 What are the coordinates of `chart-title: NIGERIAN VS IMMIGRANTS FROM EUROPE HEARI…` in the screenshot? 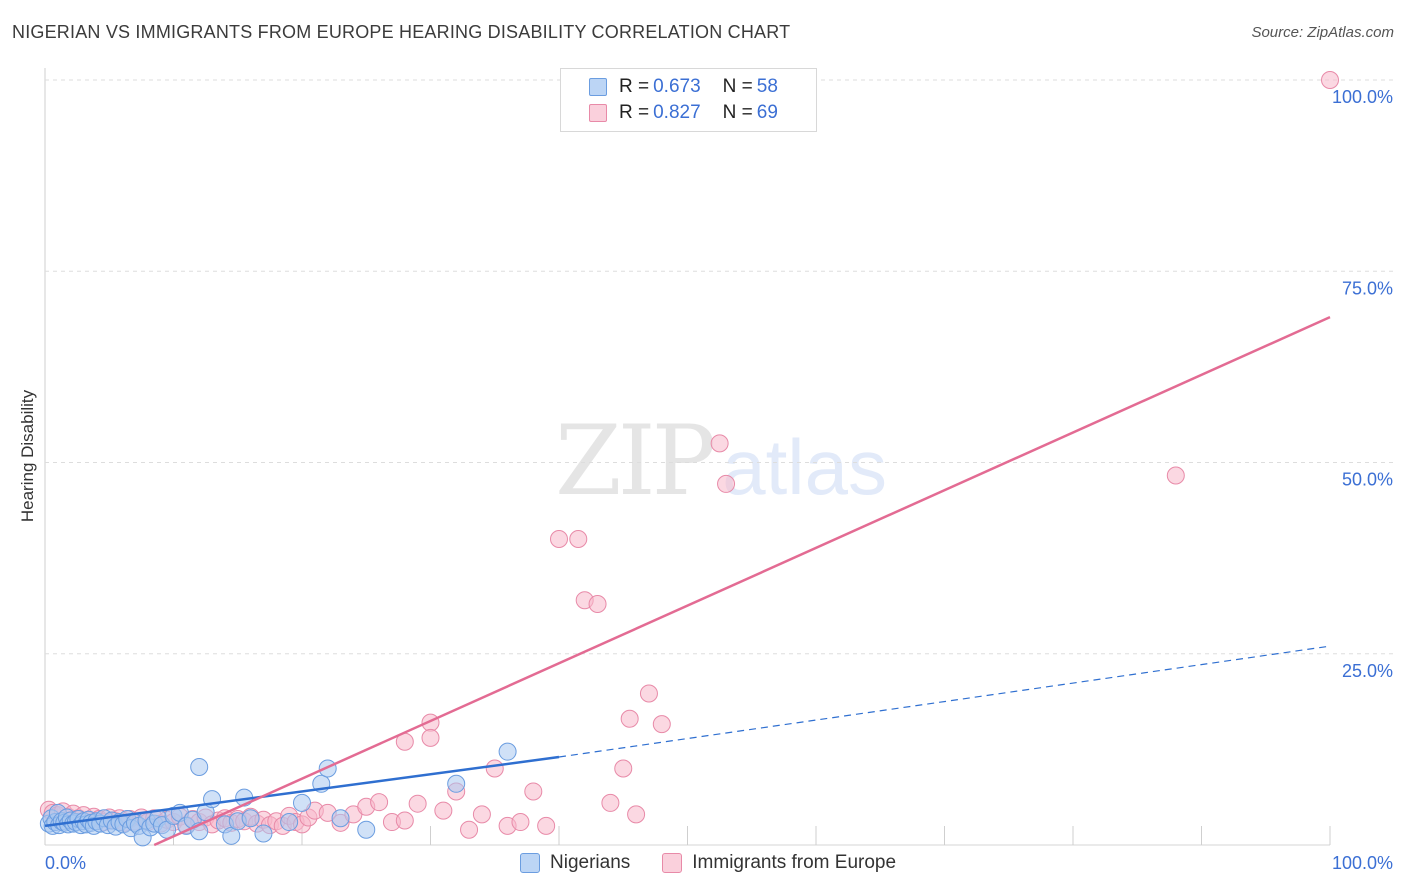 It's located at (401, 32).